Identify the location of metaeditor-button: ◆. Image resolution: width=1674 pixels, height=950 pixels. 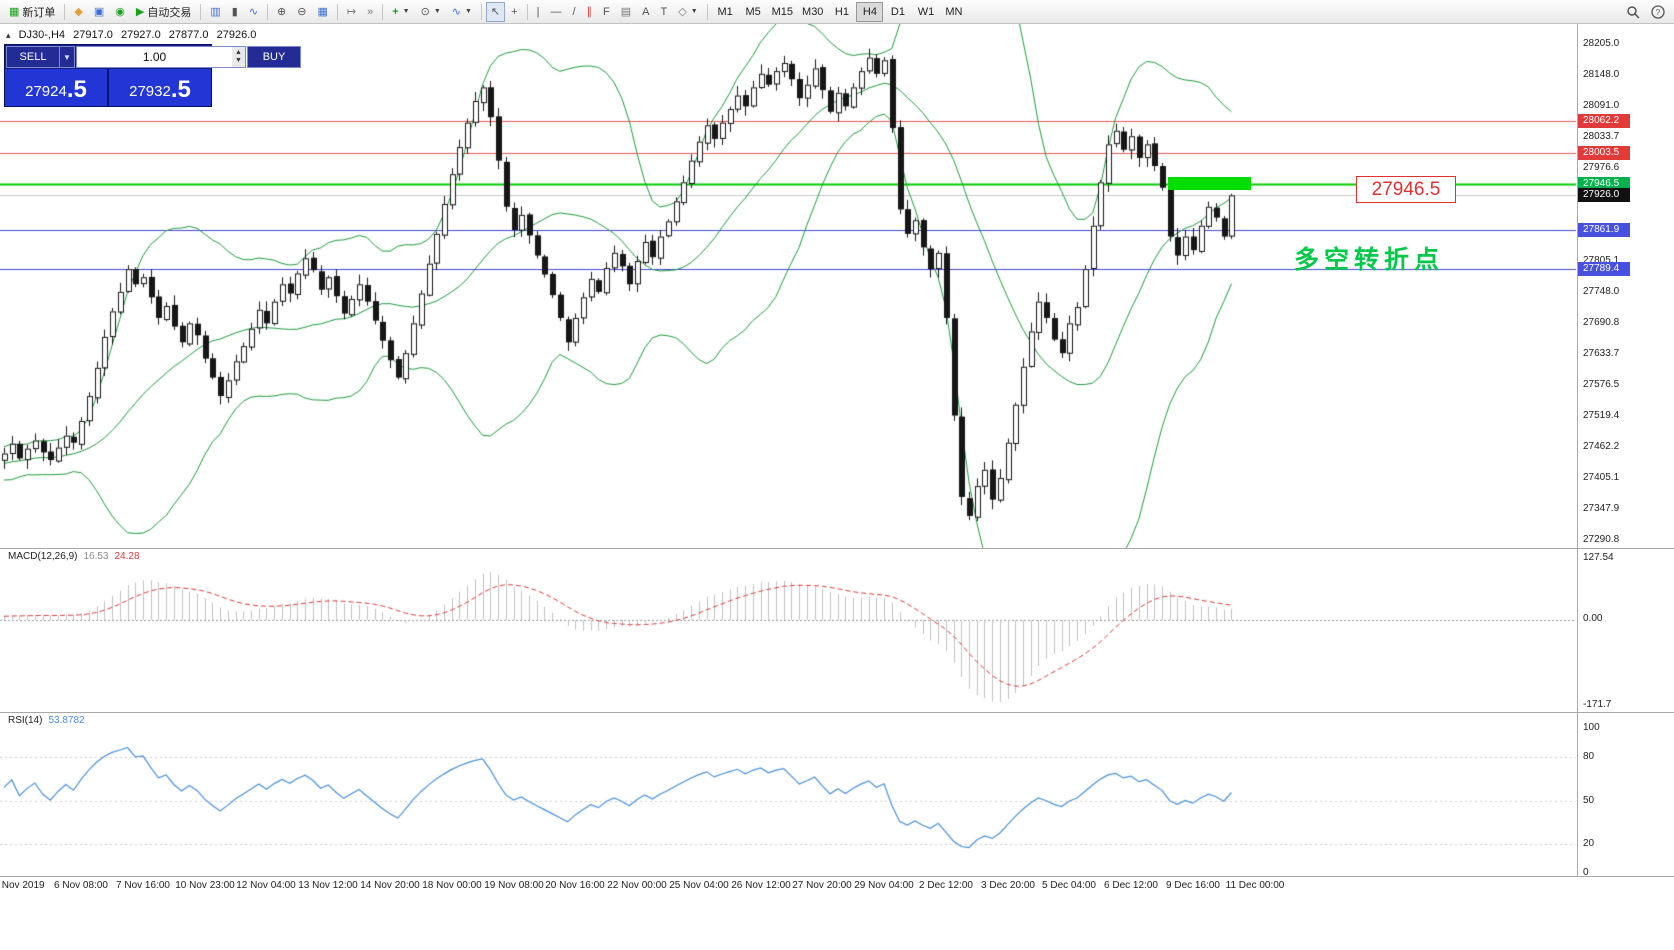
(78, 12).